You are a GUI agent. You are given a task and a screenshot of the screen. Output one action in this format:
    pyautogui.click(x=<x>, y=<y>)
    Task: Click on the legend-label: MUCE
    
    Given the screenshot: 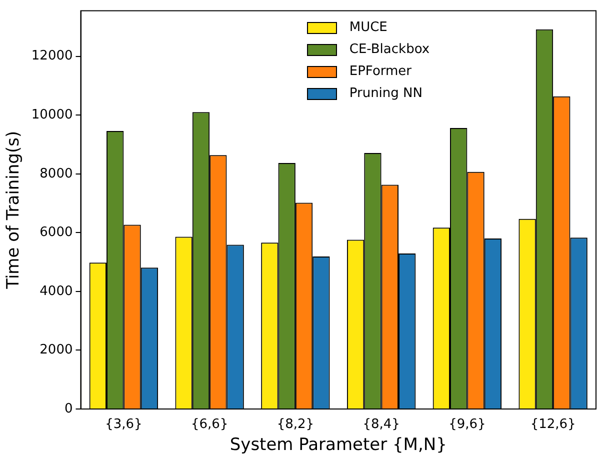 What is the action you would take?
    pyautogui.click(x=368, y=28)
    